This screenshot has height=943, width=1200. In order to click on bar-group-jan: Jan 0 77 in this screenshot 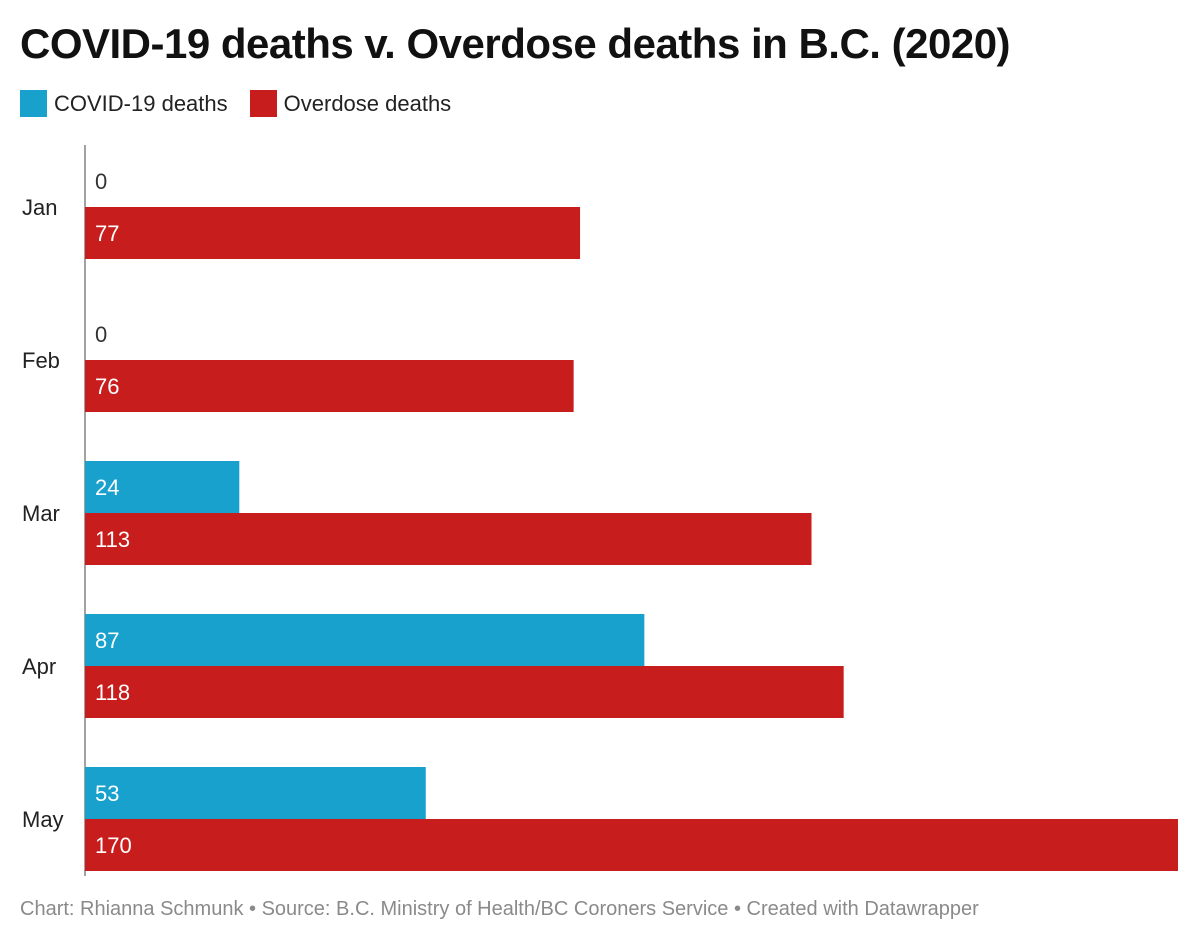, I will do `click(301, 214)`.